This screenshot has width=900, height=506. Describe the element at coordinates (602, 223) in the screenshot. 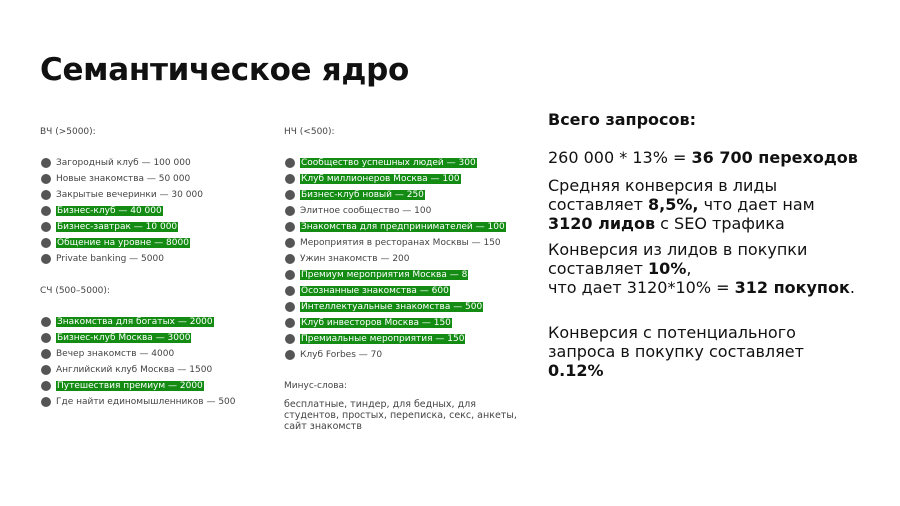

I see `summary-text: 3120 лидов` at that location.